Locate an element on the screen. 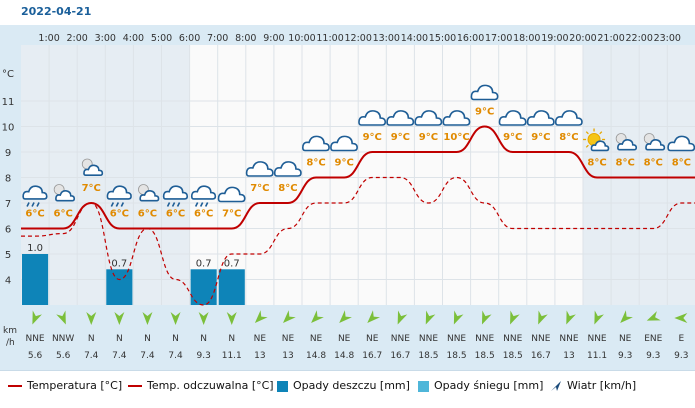 This screenshot has height=408, width=695. x-tick-label: 16:00 is located at coordinates (470, 38).